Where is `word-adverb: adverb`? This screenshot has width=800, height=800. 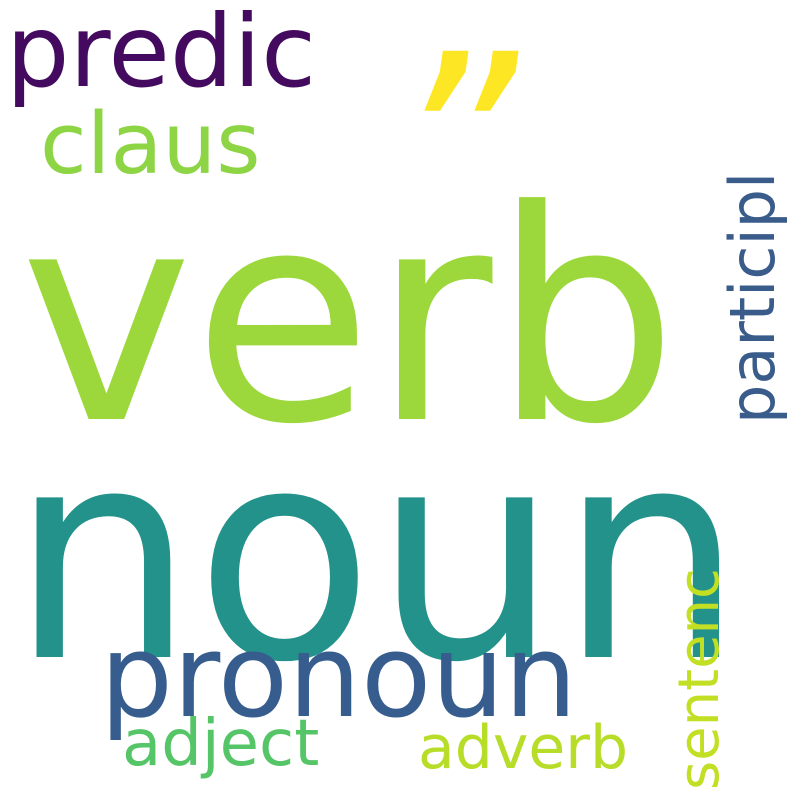 word-adverb: adverb is located at coordinates (523, 748).